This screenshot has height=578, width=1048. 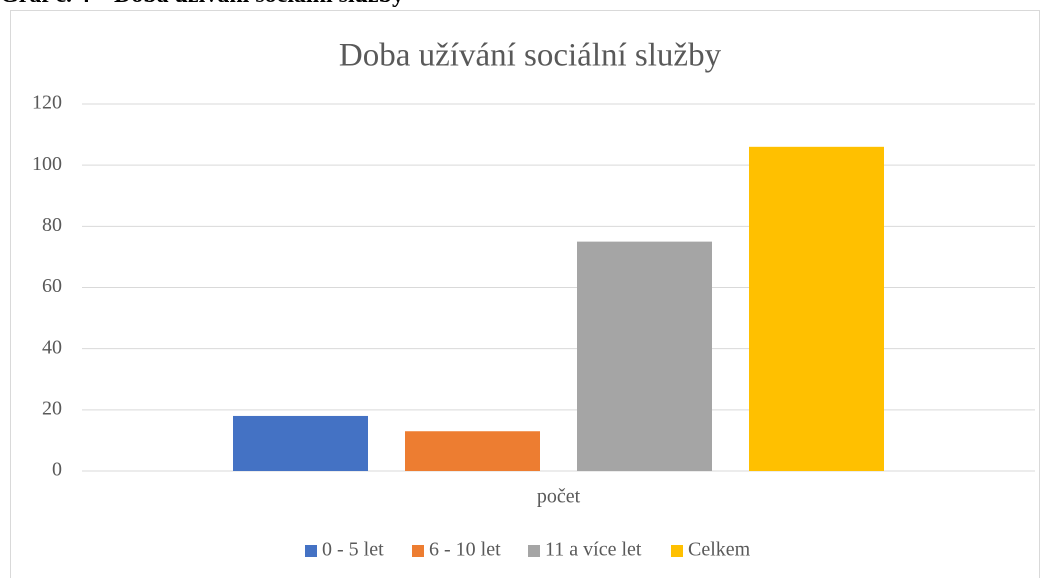 I want to click on y-tick-label: 40, so click(x=52, y=347).